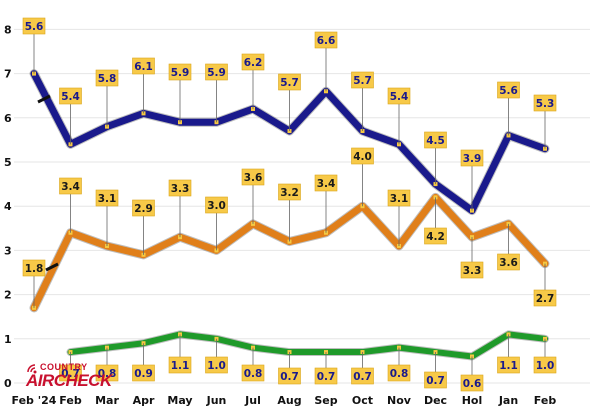  I want to click on x-tick-label: Aug, so click(289, 400).